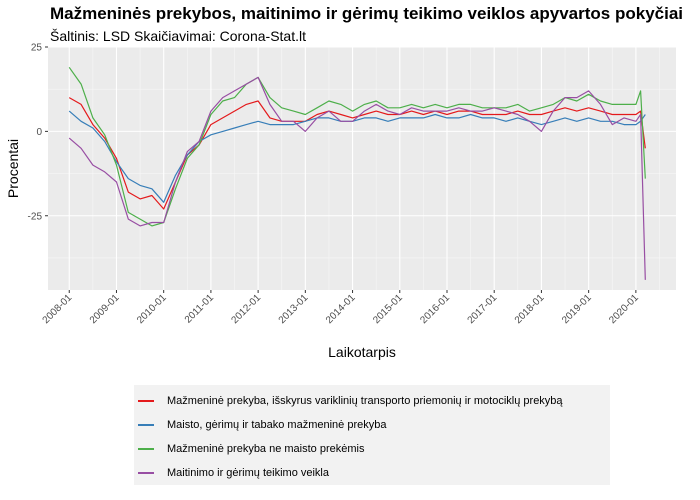  Describe the element at coordinates (58, 309) in the screenshot. I see `x-tick-label: 2008-01` at that location.